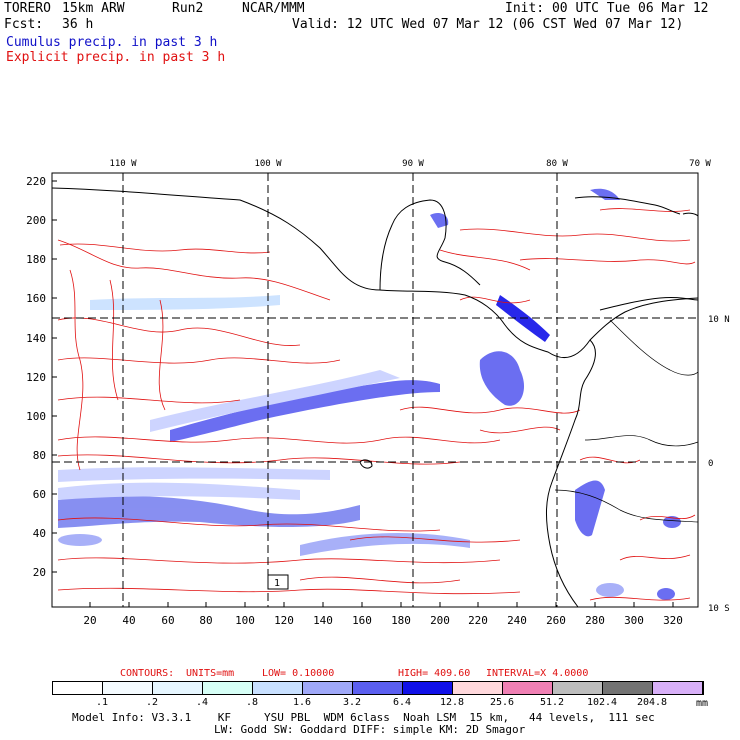 This screenshot has height=740, width=740. What do you see at coordinates (517, 620) in the screenshot?
I see `x-tick-240: 240` at bounding box center [517, 620].